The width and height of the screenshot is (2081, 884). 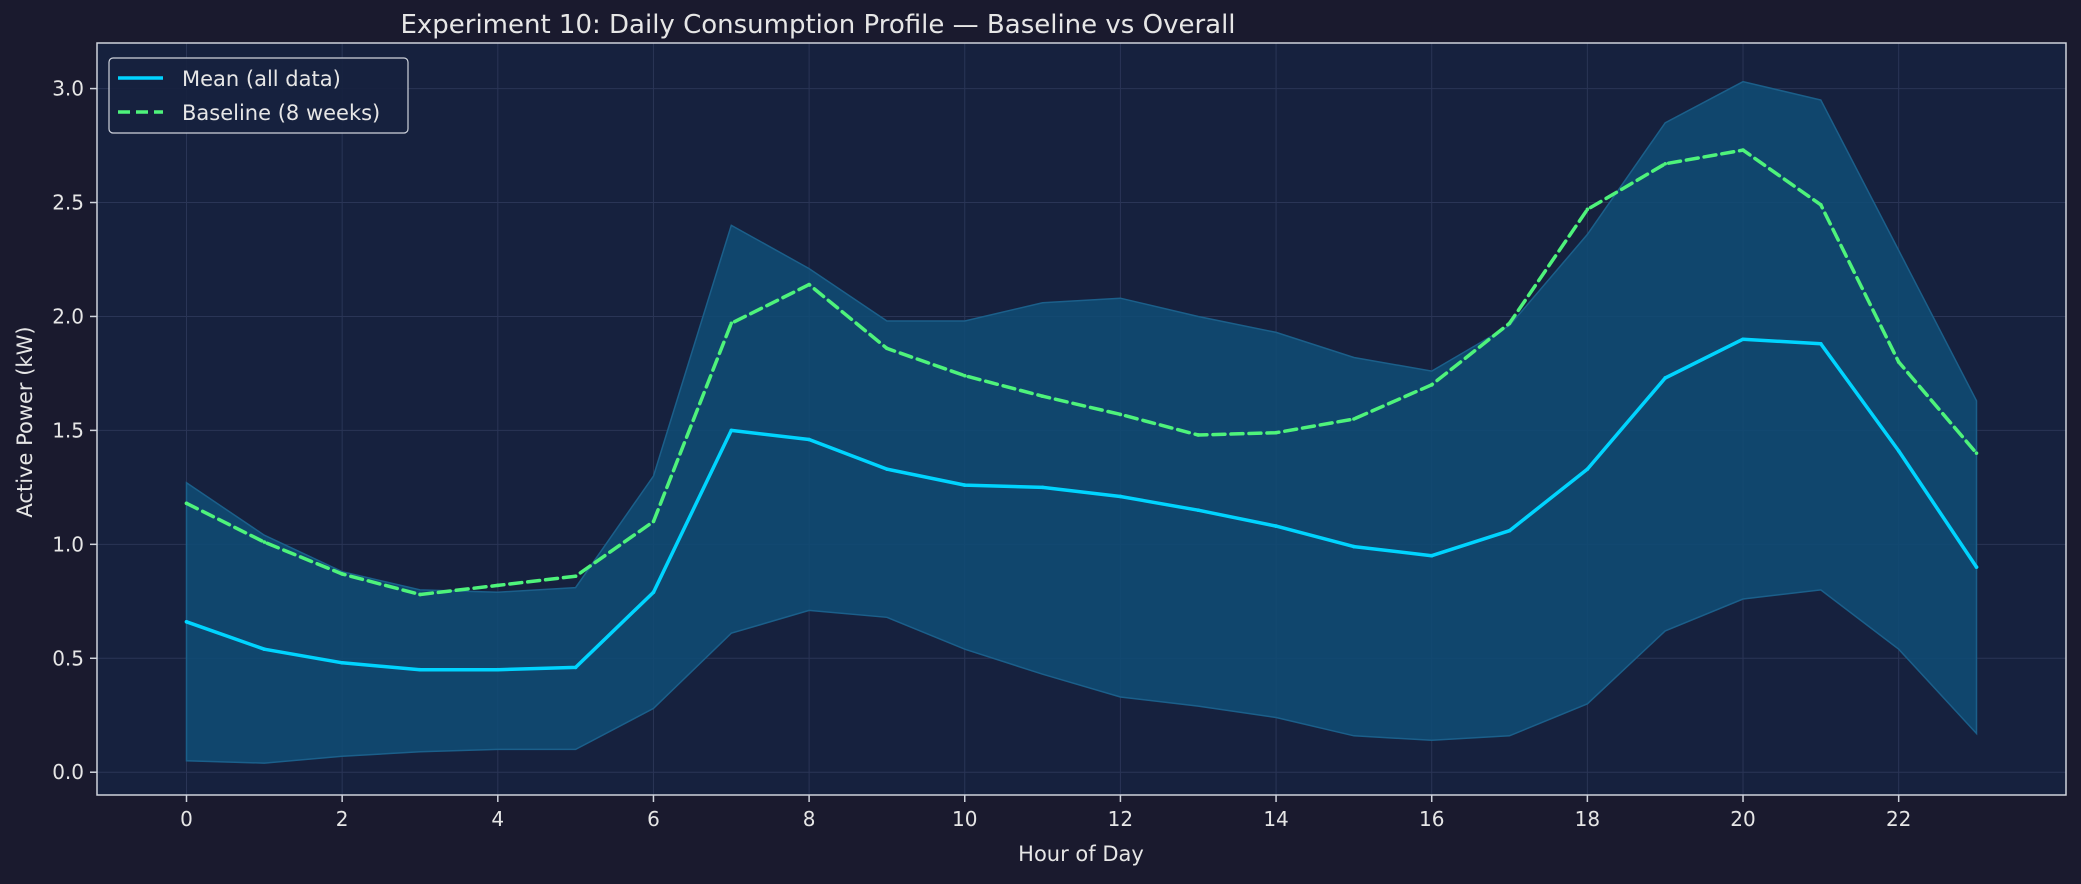 I want to click on x-tick-label: 8, so click(x=809, y=819).